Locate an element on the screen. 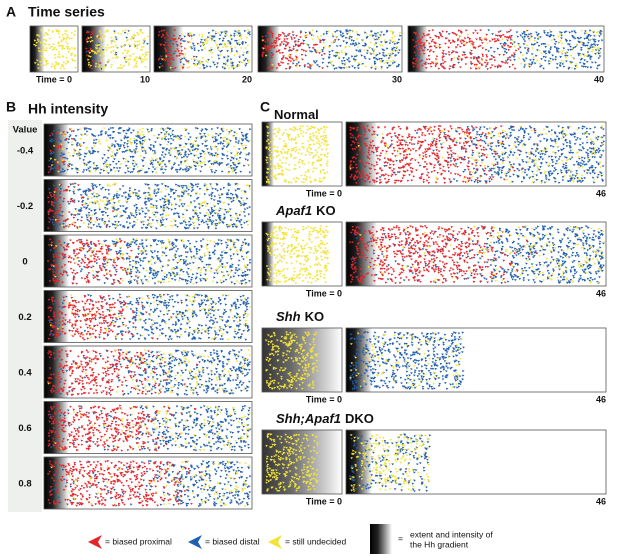  panel-label: B is located at coordinates (11, 107).